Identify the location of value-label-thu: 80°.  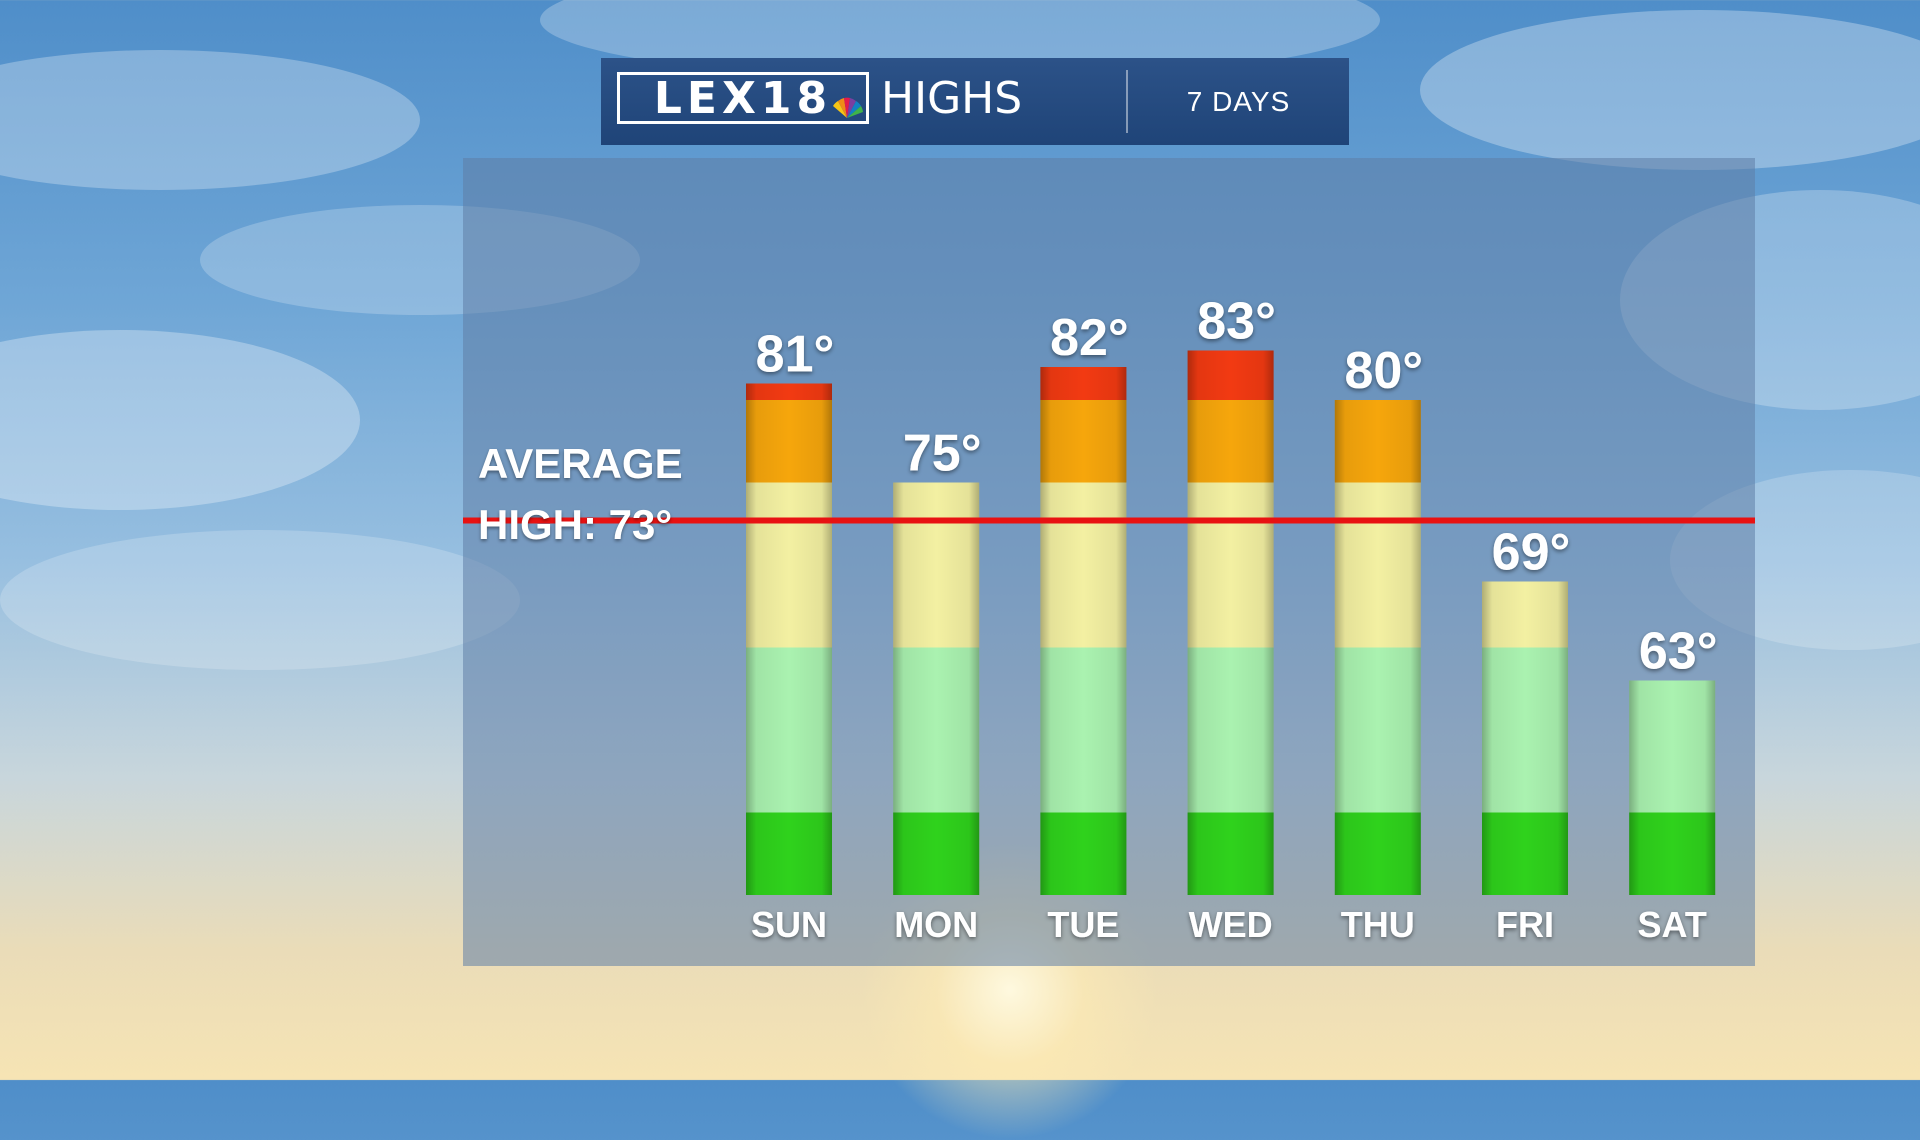
(1383, 371).